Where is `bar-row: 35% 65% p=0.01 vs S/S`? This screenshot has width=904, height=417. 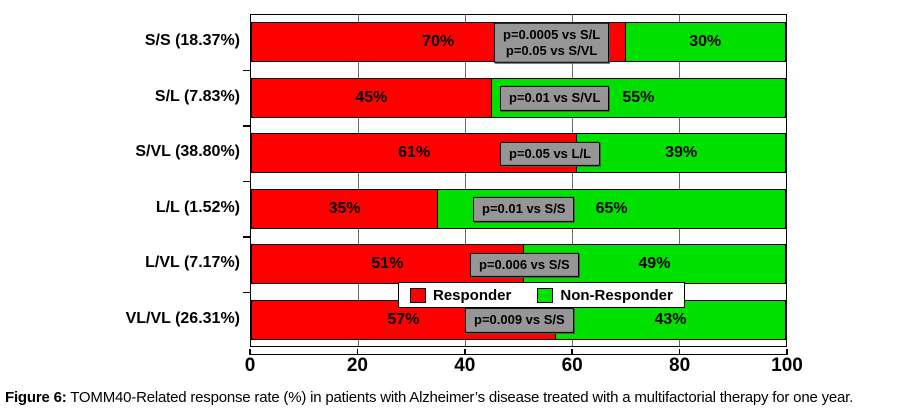 bar-row: 35% 65% p=0.01 vs S/S is located at coordinates (518, 210).